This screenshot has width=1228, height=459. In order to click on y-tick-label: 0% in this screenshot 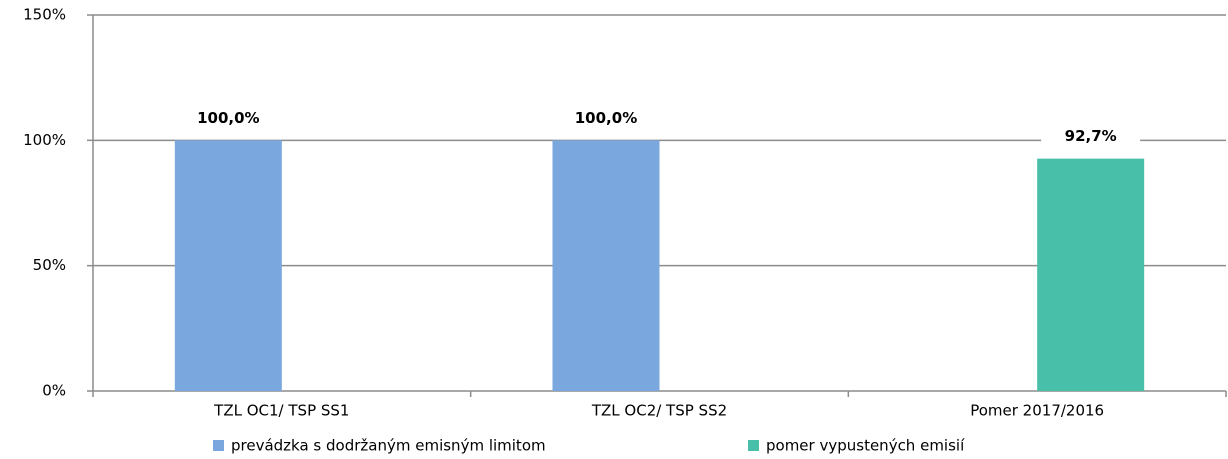, I will do `click(54, 391)`.